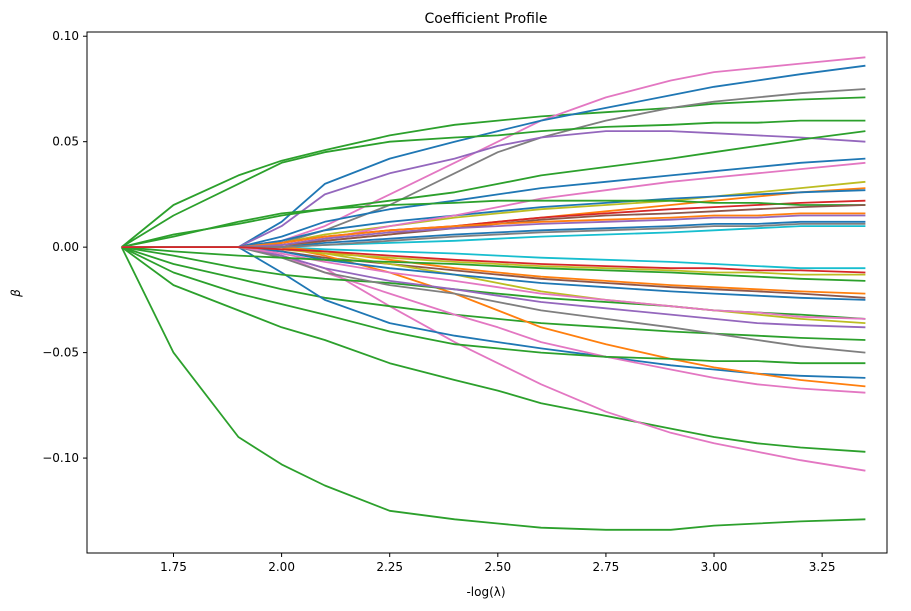  I want to click on x-axis-label: -log(λ), so click(485, 592).